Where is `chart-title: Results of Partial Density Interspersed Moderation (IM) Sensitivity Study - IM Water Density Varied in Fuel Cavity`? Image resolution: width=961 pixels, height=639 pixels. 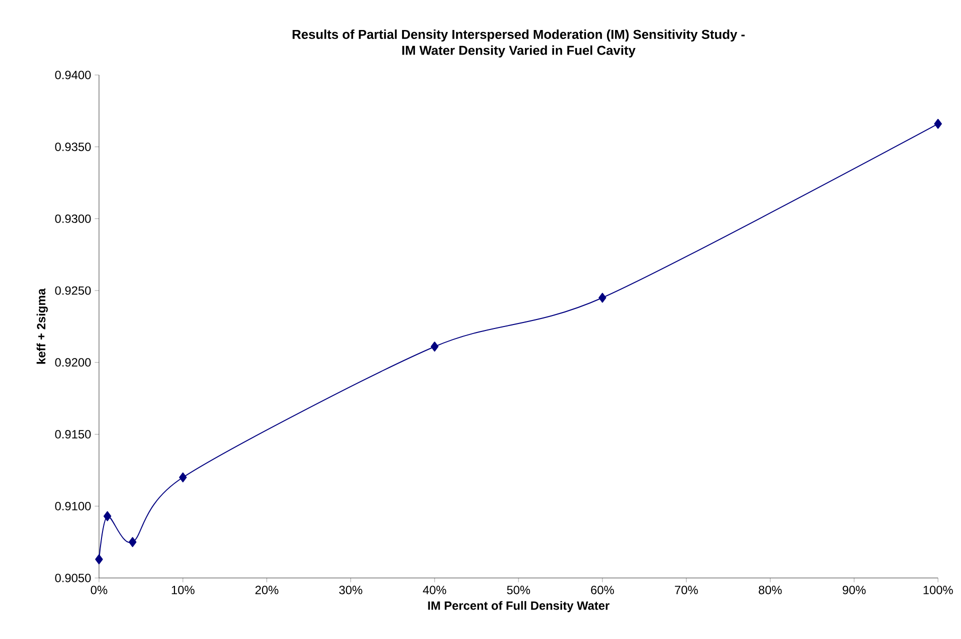 chart-title: Results of Partial Density Interspersed Moderation (IM) Sensitivity Study - IM Water Density Varied in Fuel Cavity is located at coordinates (518, 43).